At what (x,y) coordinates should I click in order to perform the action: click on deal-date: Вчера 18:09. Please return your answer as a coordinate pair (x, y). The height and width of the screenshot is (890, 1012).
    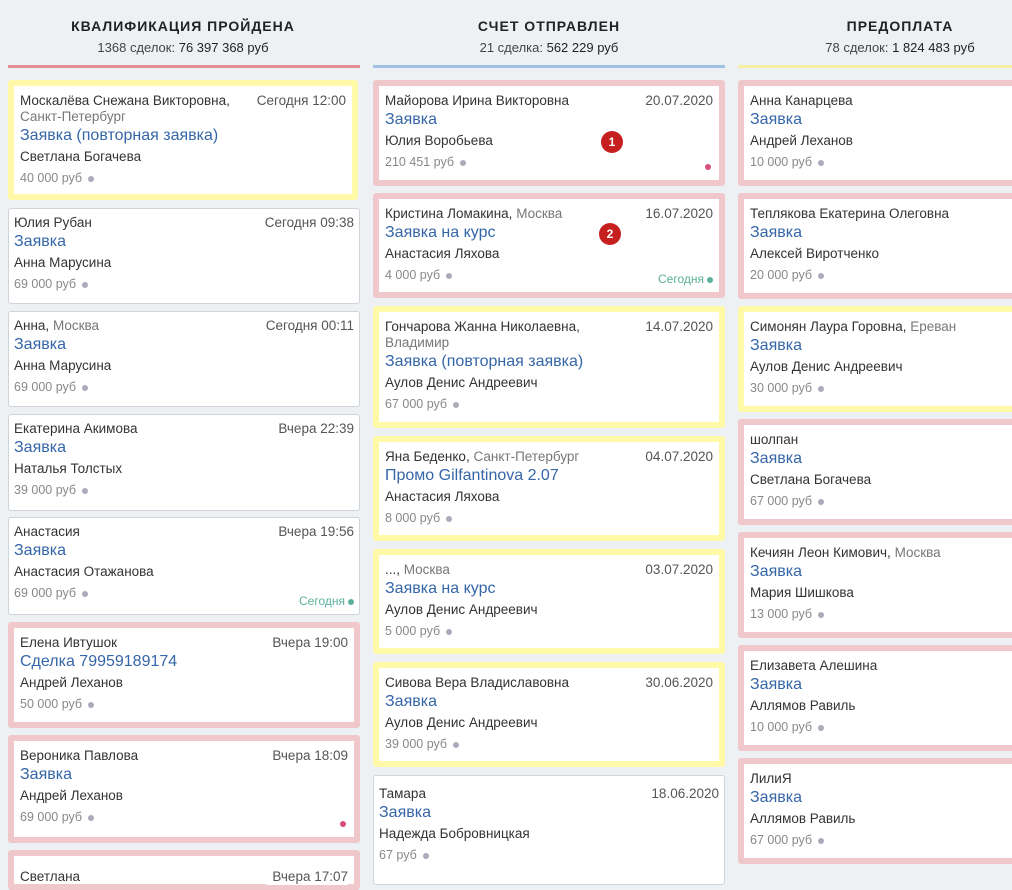
    Looking at the image, I should click on (307, 755).